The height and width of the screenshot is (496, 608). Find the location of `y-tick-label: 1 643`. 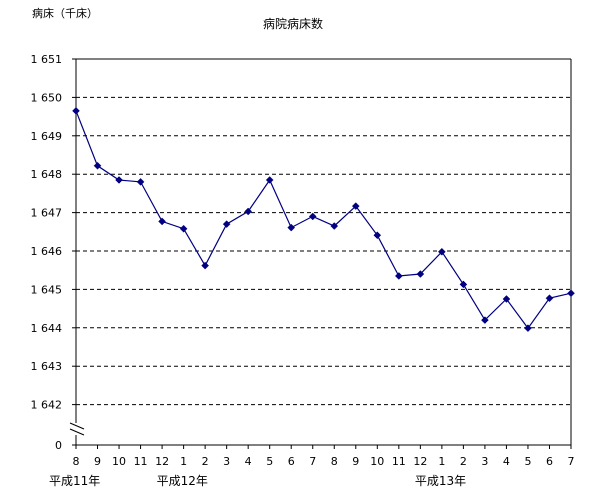

y-tick-label: 1 643 is located at coordinates (47, 366).